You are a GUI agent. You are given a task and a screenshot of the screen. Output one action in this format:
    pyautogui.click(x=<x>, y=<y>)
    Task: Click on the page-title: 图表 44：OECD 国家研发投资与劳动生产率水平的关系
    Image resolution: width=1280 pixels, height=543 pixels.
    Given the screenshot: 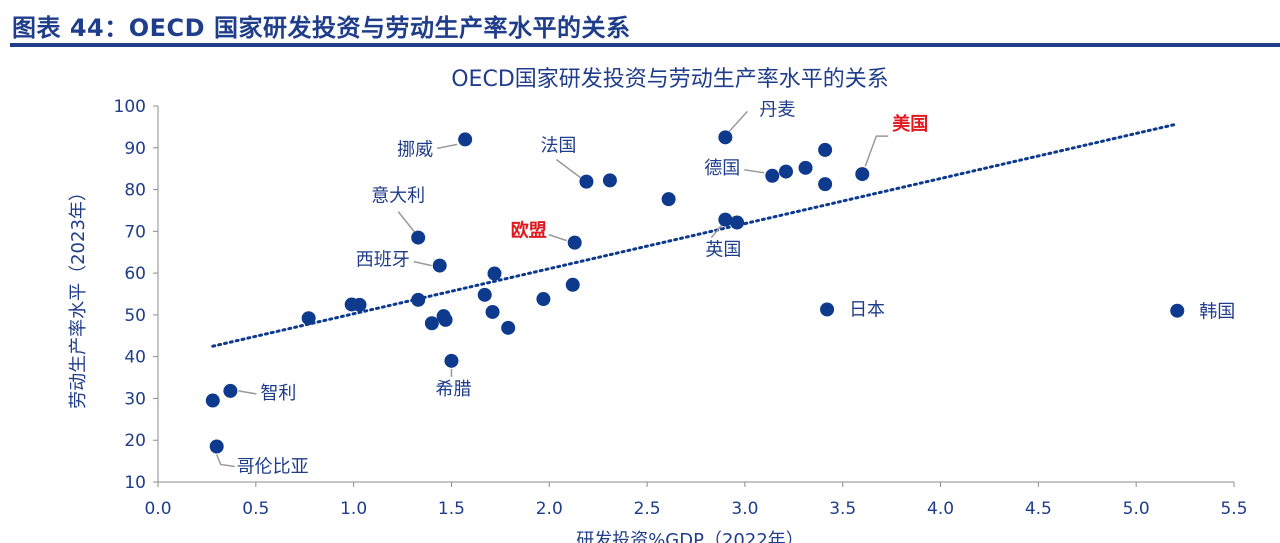 What is the action you would take?
    pyautogui.click(x=321, y=28)
    